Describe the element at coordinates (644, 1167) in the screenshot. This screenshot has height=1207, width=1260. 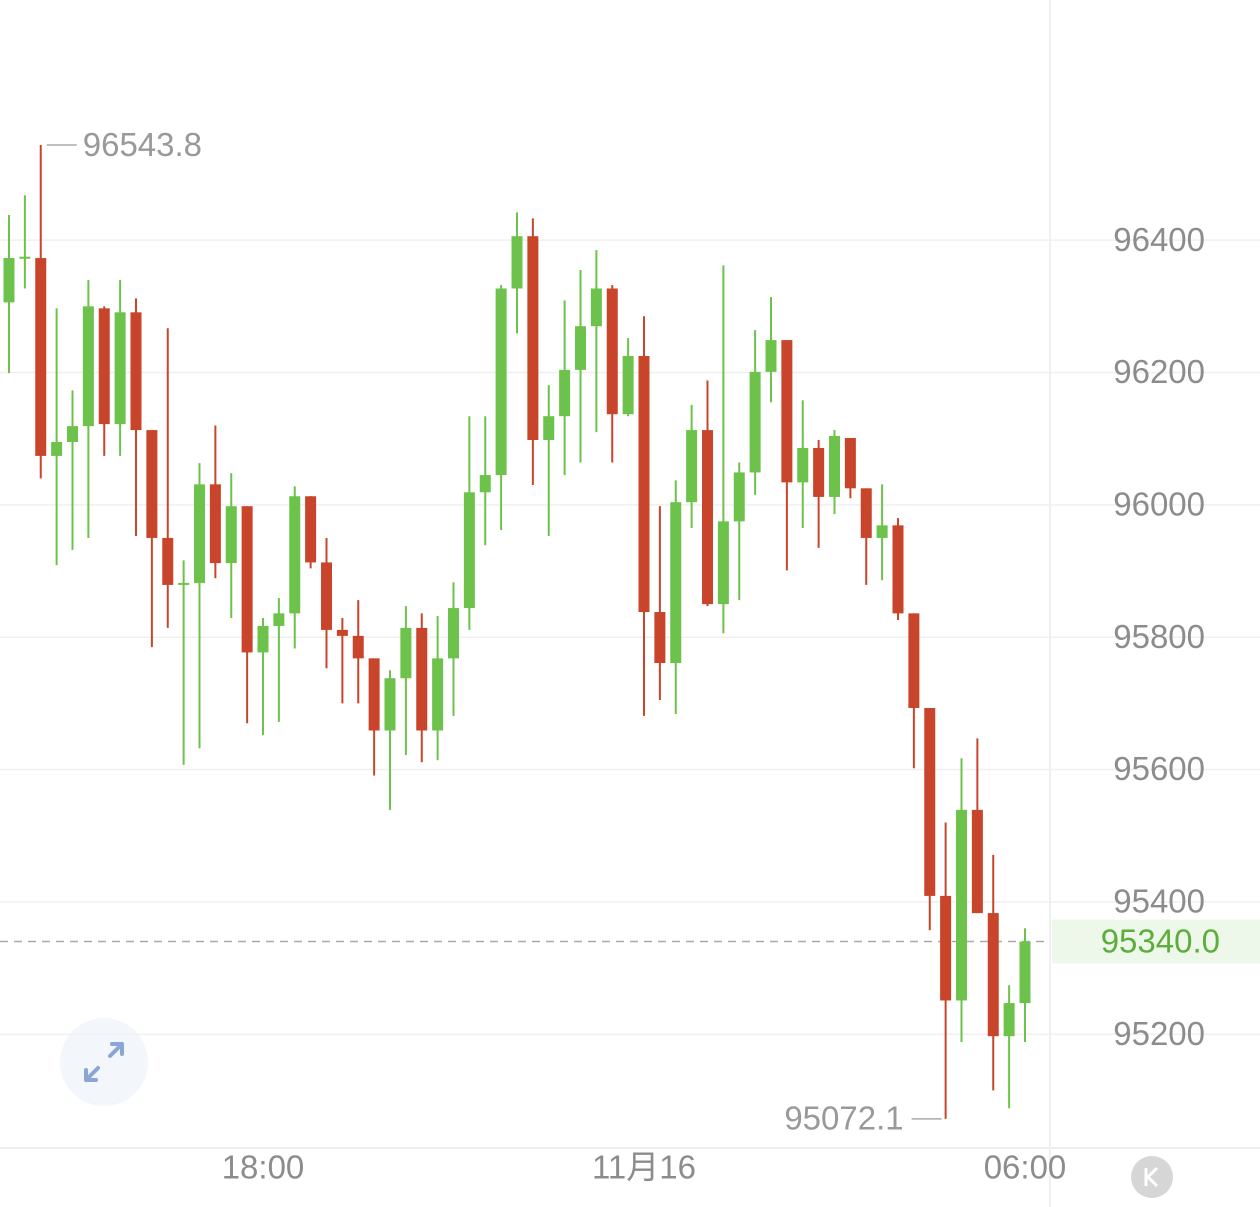
I see `x-tick-label: 11月16` at that location.